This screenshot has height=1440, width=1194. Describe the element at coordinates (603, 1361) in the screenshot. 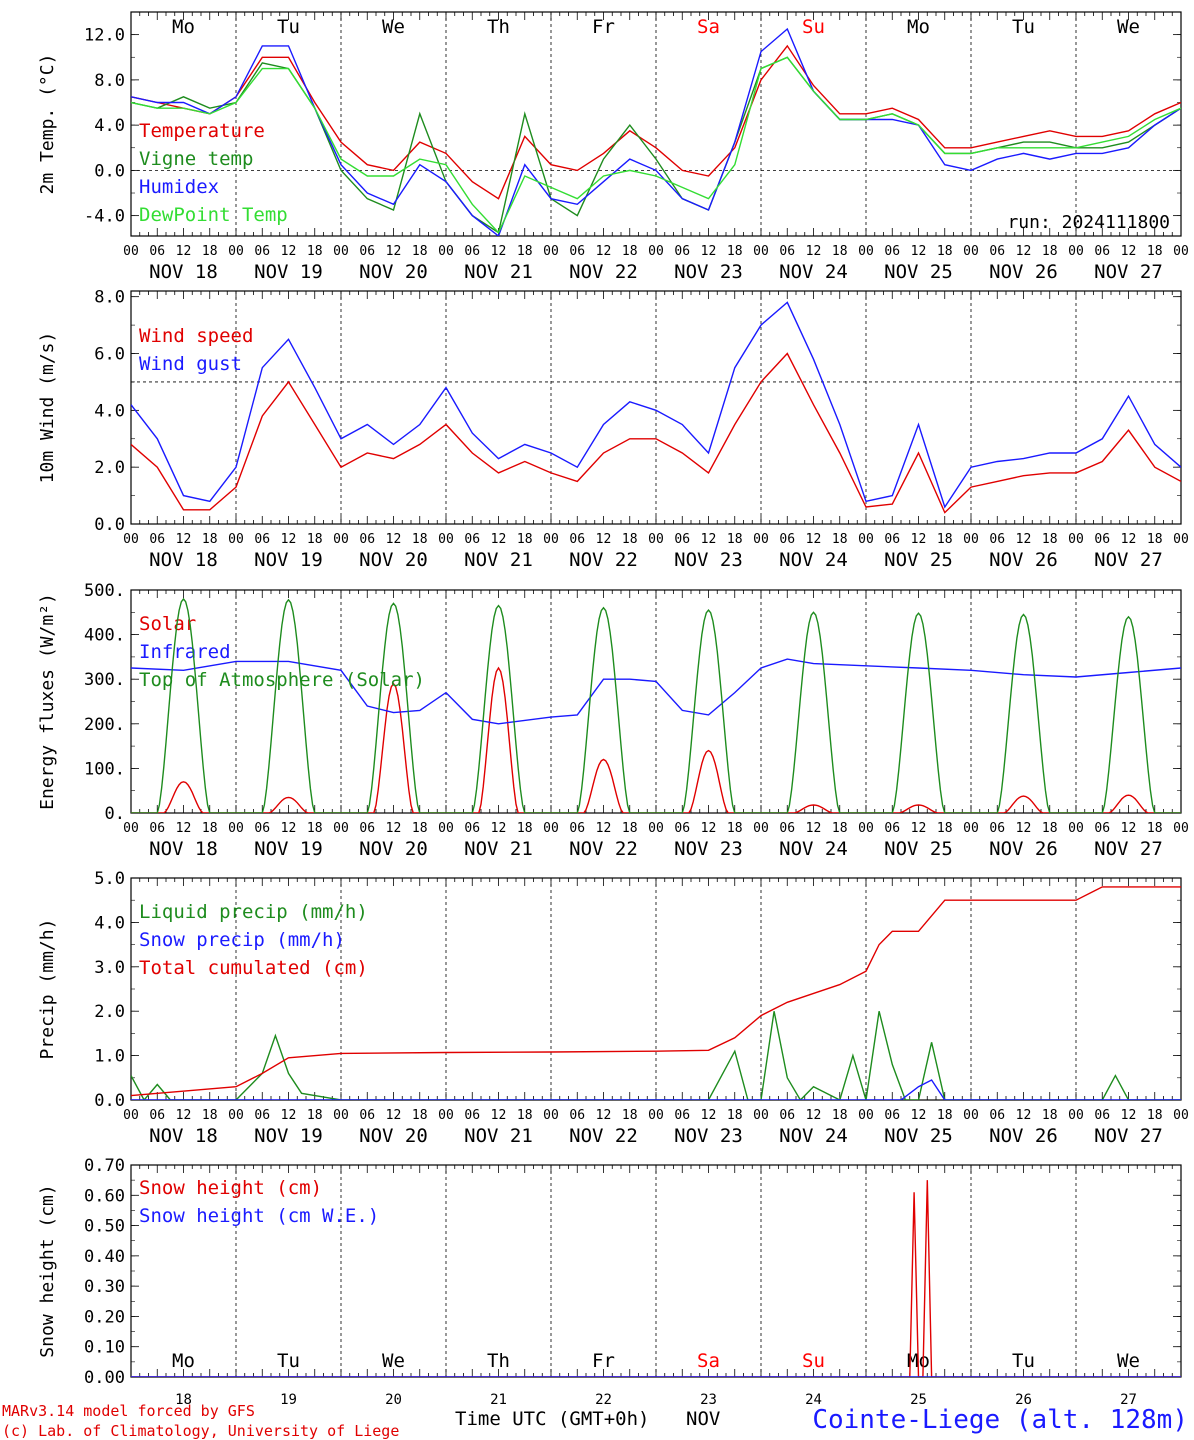

I see `day-name-label: Fr` at that location.